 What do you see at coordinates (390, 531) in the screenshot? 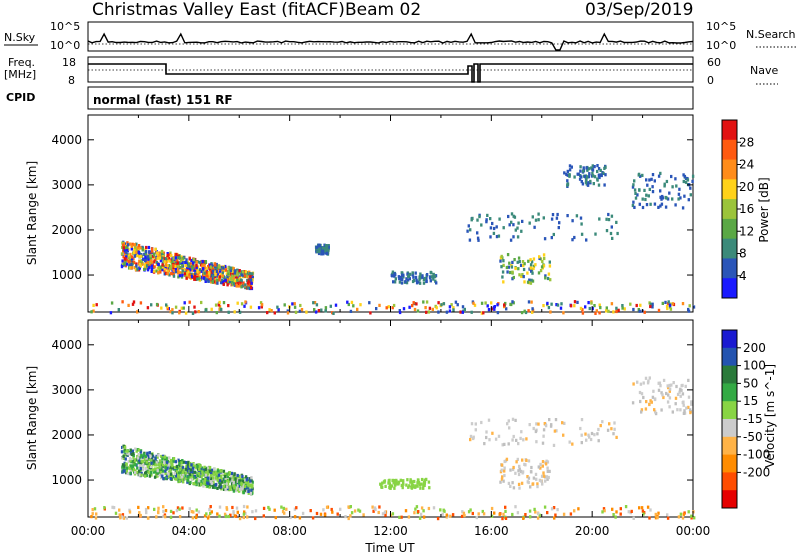
I see `x-tick-label: 12:00` at bounding box center [390, 531].